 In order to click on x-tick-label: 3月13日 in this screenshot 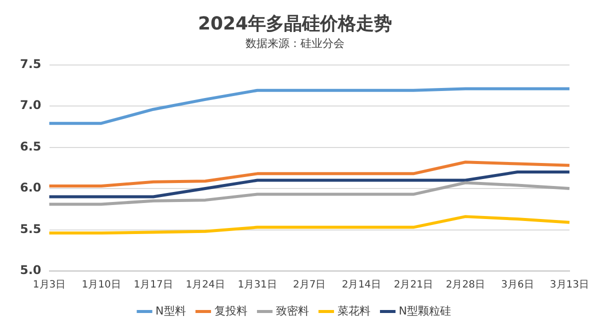, I will do `click(570, 285)`.